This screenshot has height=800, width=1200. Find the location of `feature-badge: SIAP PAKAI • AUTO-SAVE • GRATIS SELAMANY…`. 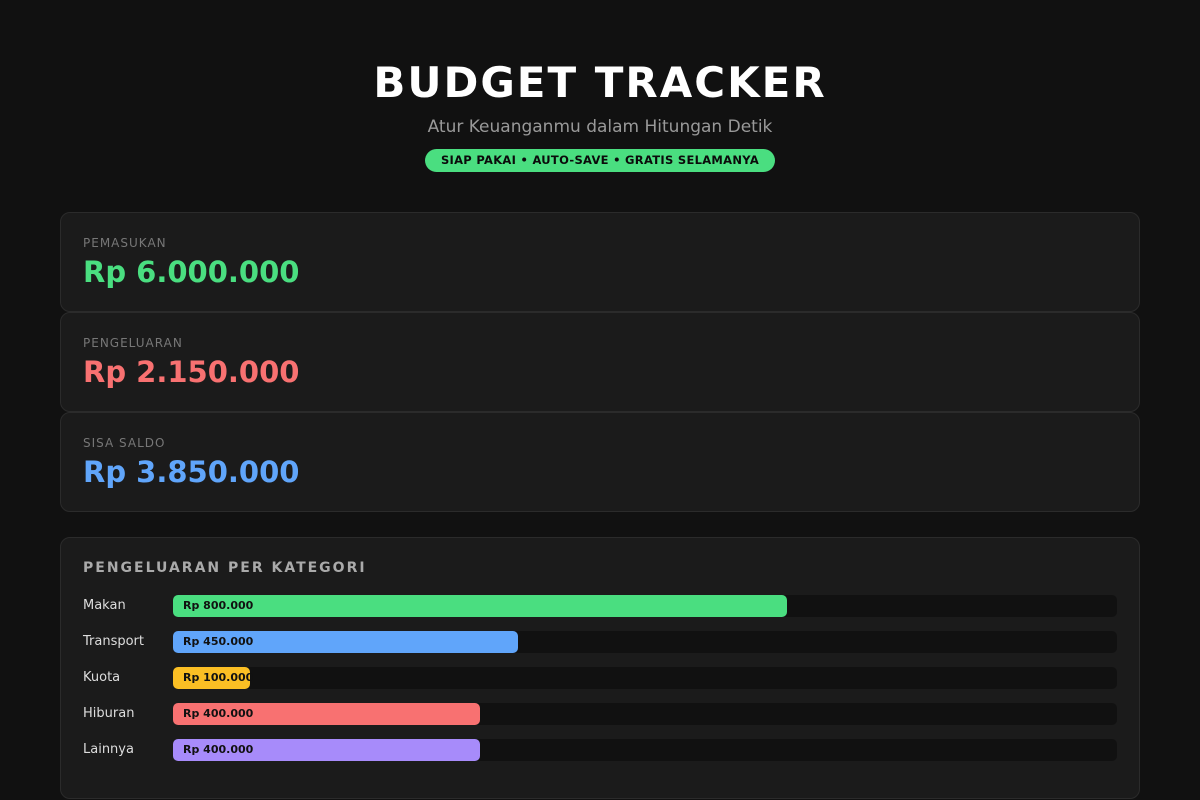

feature-badge: SIAP PAKAI • AUTO-SAVE • GRATIS SELAMANY… is located at coordinates (600, 160).